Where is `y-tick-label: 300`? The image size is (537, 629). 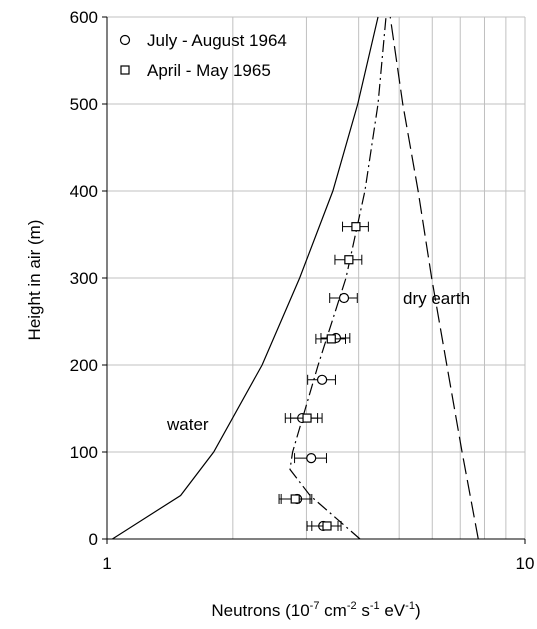
y-tick-label: 300 is located at coordinates (84, 278).